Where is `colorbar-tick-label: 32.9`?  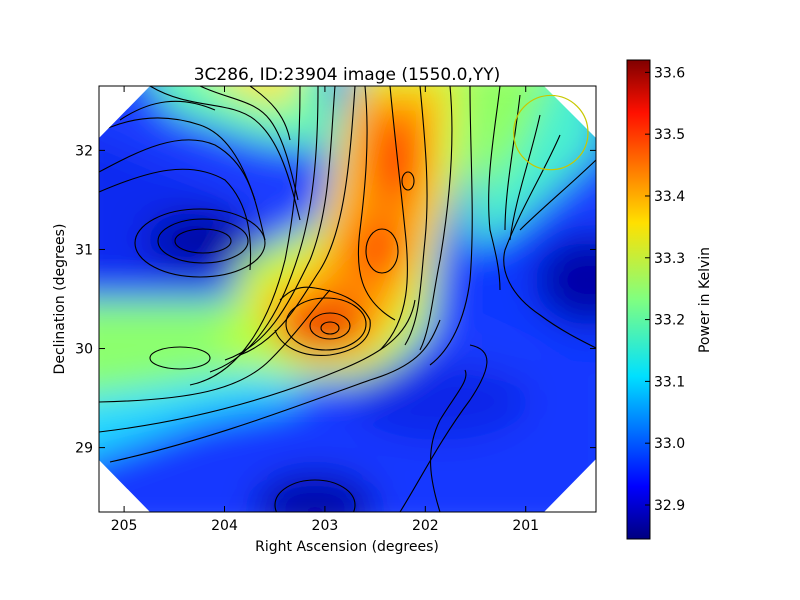
colorbar-tick-label: 32.9 is located at coordinates (669, 506).